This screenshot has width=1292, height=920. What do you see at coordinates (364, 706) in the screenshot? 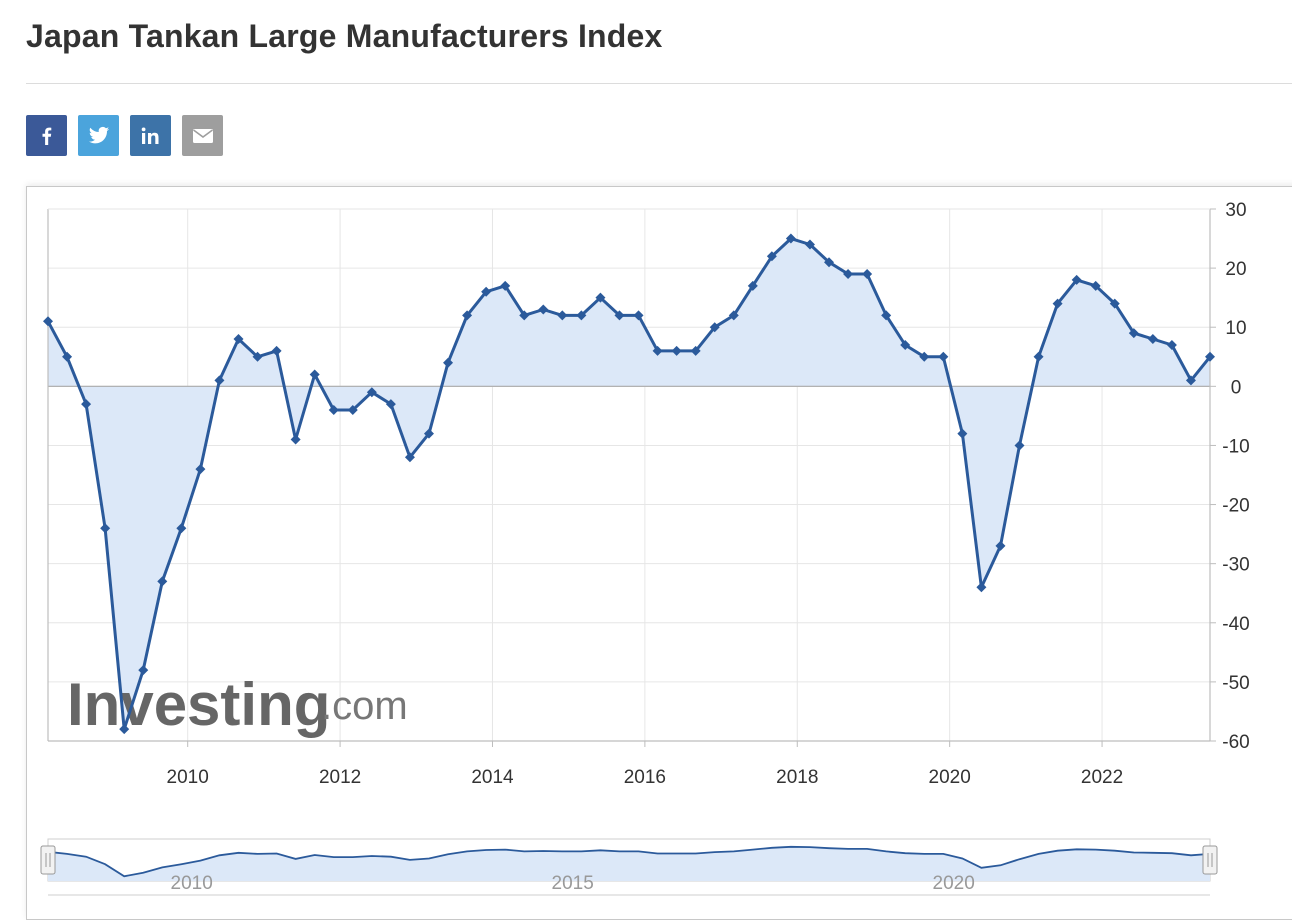
I see `watermark-suffix: .com` at bounding box center [364, 706].